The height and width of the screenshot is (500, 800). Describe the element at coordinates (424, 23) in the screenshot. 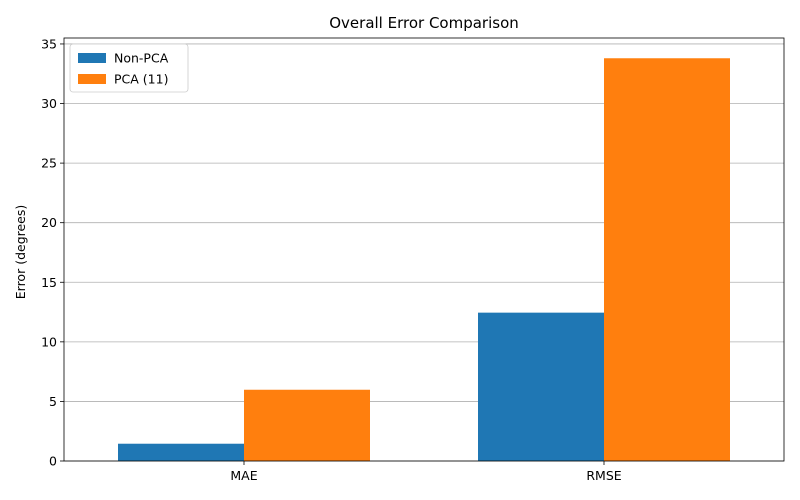

I see `chart-title: Overall Error Comparison` at that location.